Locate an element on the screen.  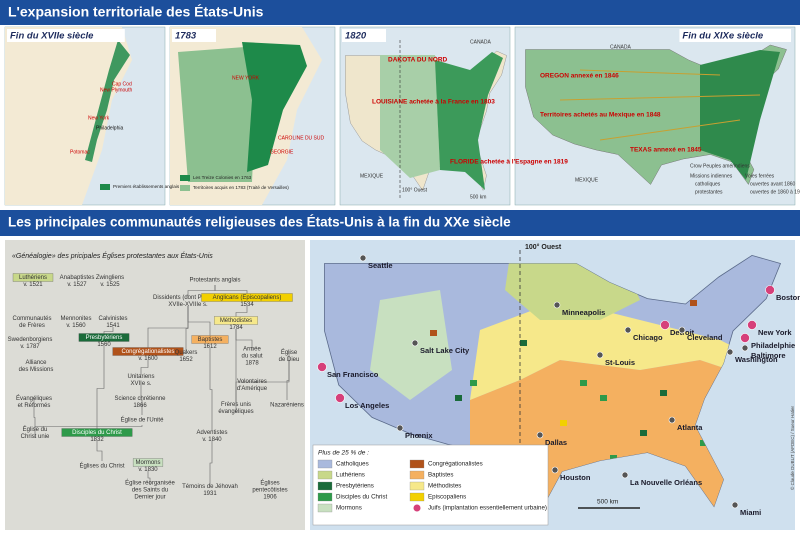
church-label: Luthériens is located at coordinates (33, 278).